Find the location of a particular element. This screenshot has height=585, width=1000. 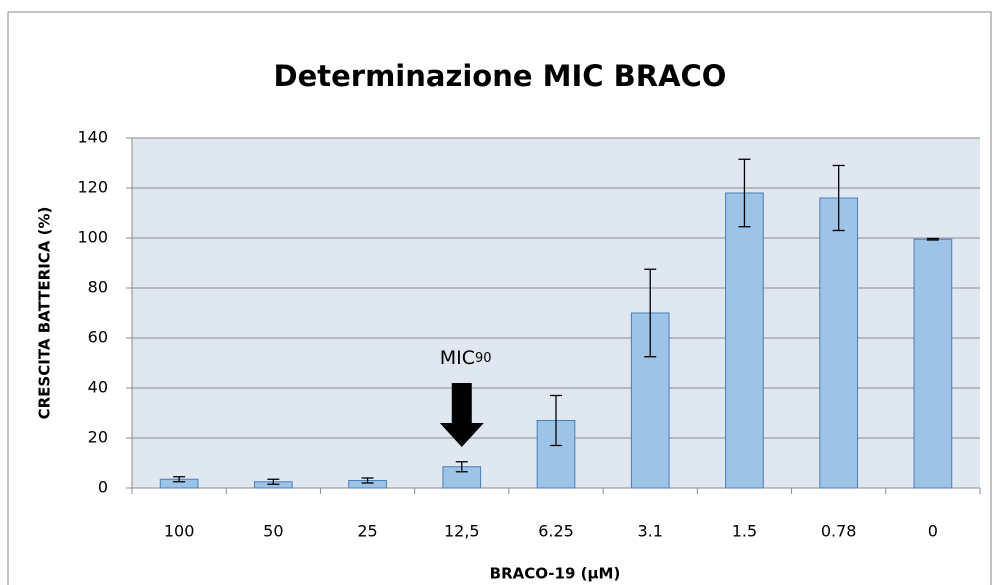

y-tick-label: 140 is located at coordinates (92, 137).